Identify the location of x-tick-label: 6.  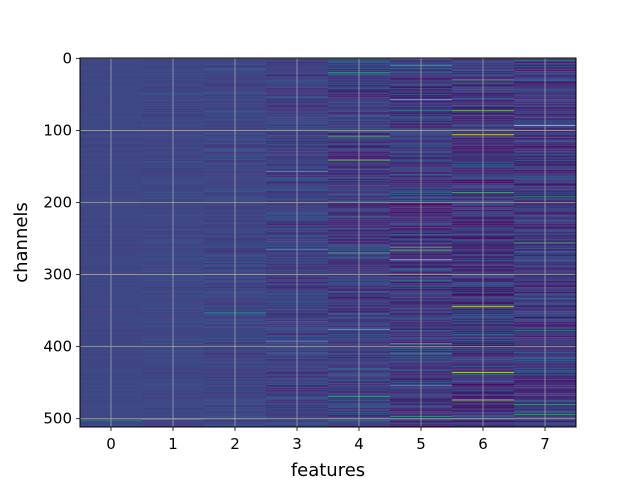
(483, 444).